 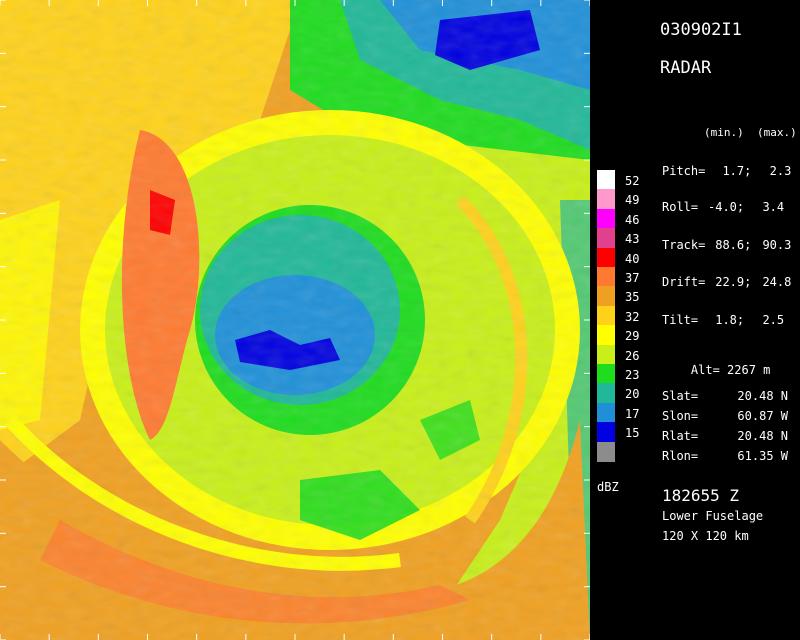 I want to click on param-label: Track=, so click(x=684, y=245).